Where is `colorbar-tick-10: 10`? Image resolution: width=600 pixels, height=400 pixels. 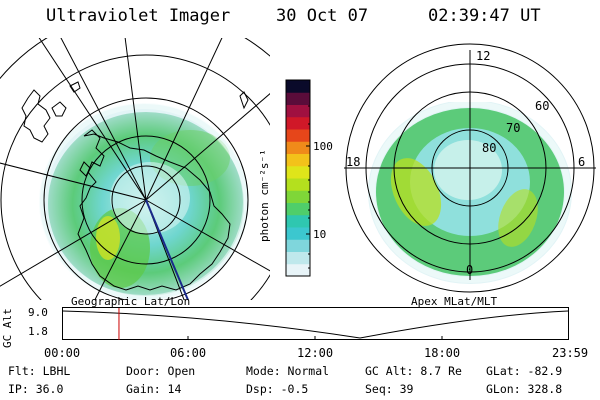 colorbar-tick-10: 10 is located at coordinates (320, 234).